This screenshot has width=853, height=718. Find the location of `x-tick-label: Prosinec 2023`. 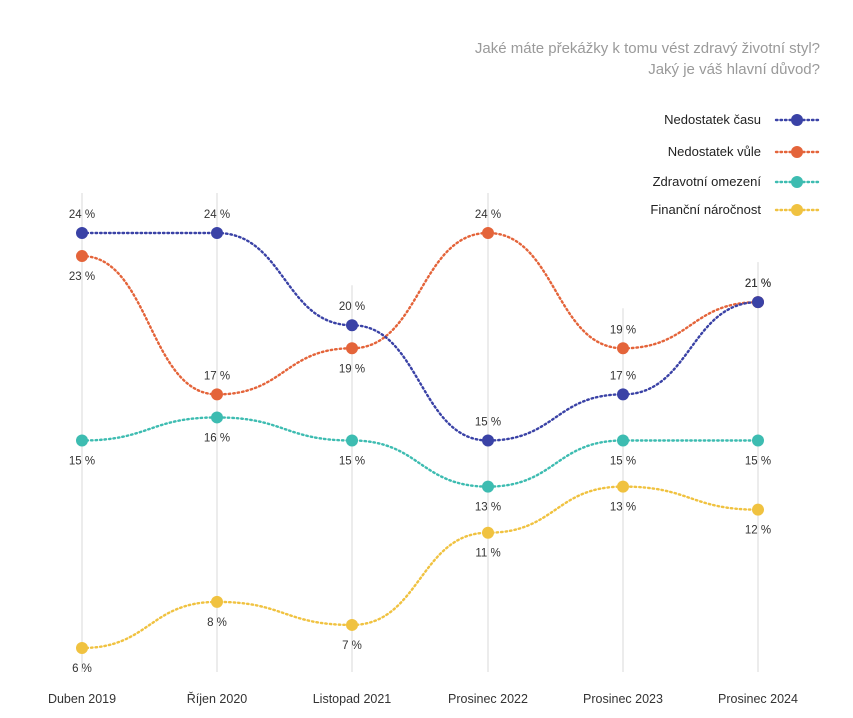

x-tick-label: Prosinec 2023 is located at coordinates (623, 699).